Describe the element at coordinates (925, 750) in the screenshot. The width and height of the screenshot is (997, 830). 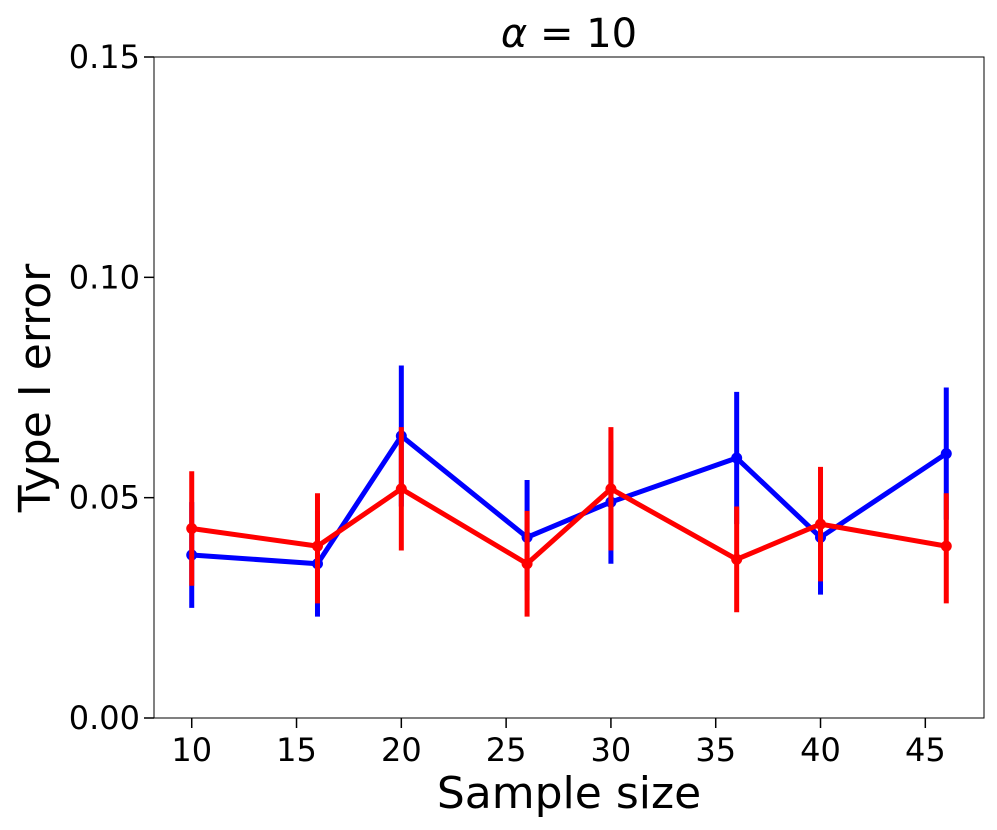
I see `x-tick-label: 45` at that location.